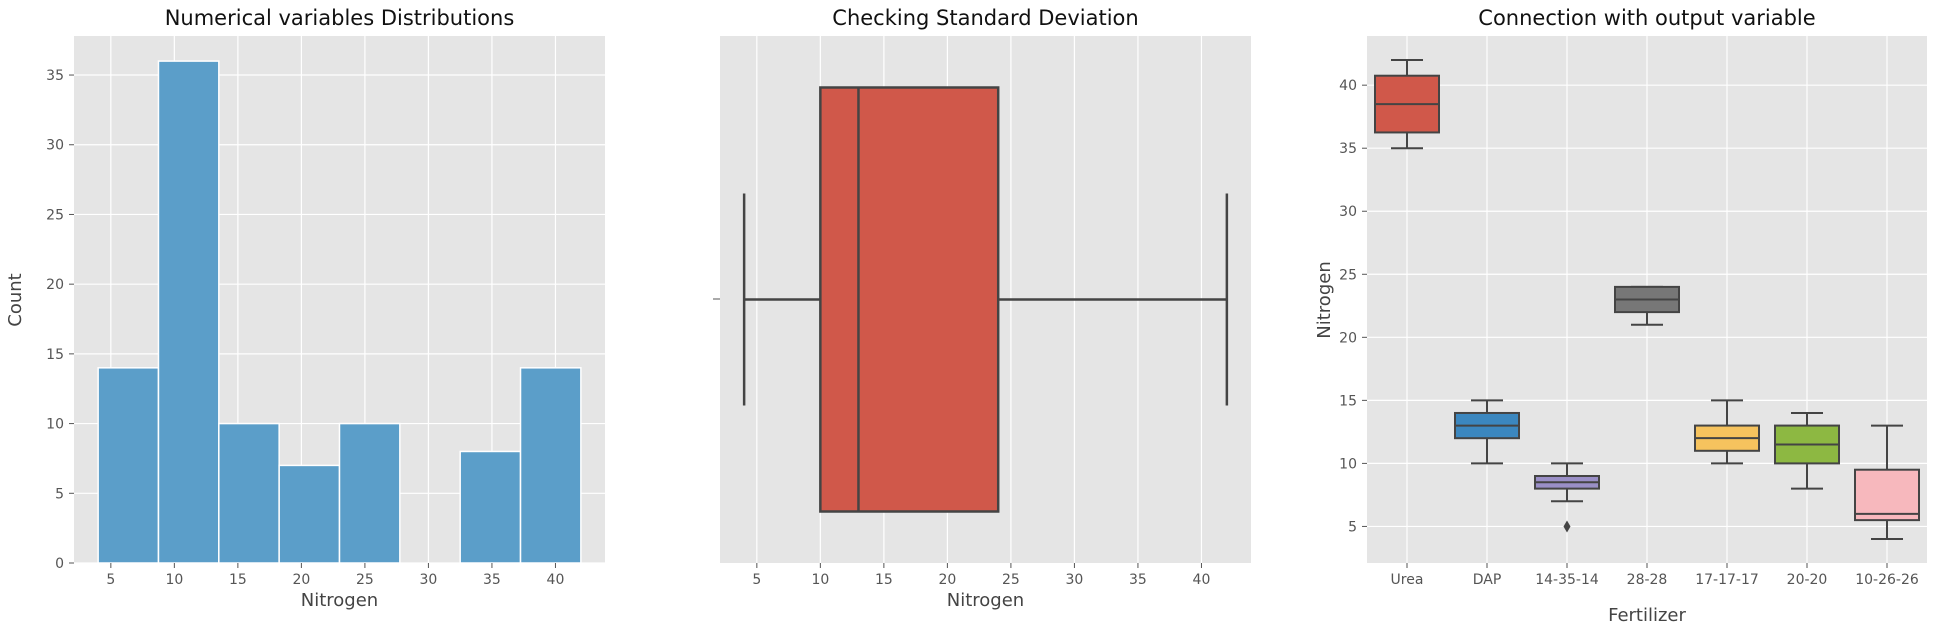  What do you see at coordinates (301, 580) in the screenshot?
I see `histogram-x-tick-label: 20` at bounding box center [301, 580].